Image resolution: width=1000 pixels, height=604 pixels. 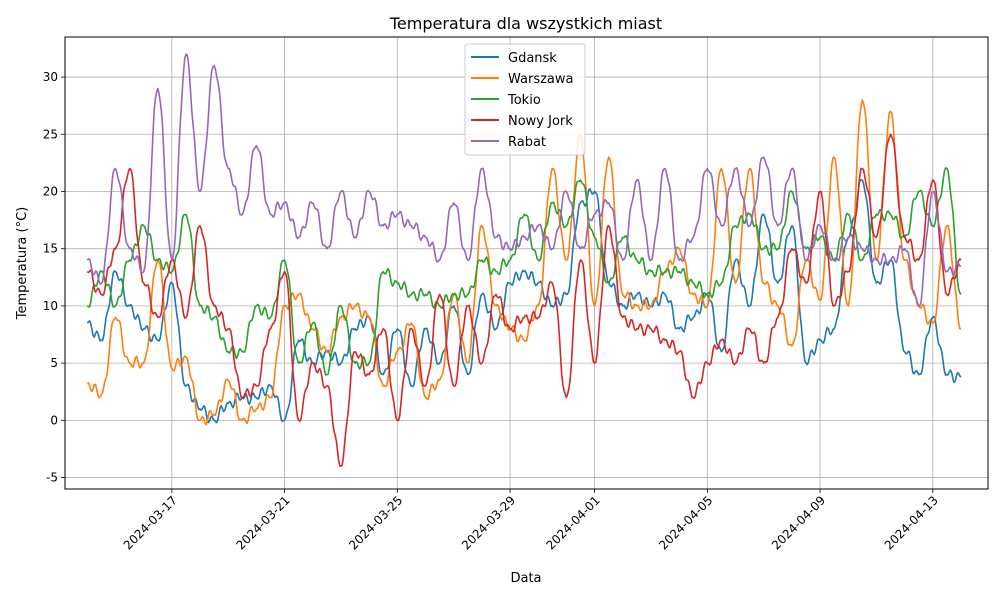 What do you see at coordinates (50, 77) in the screenshot?
I see `y-tick-label: 30` at bounding box center [50, 77].